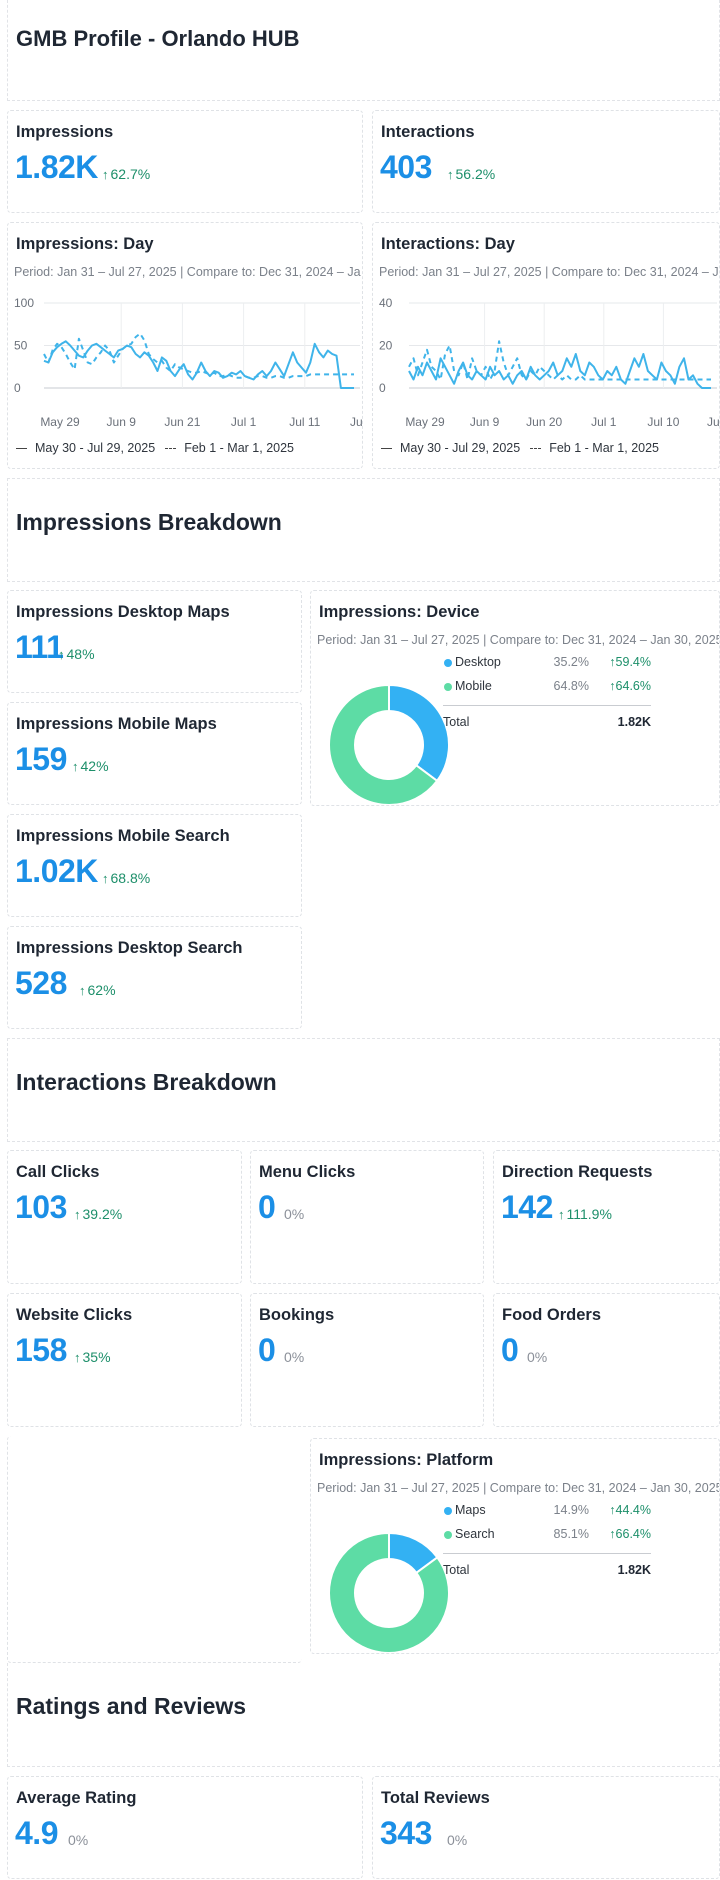 Image resolution: width=720 pixels, height=1880 pixels. What do you see at coordinates (630, 1534) in the screenshot?
I see `legend-change: ↑66.4%` at bounding box center [630, 1534].